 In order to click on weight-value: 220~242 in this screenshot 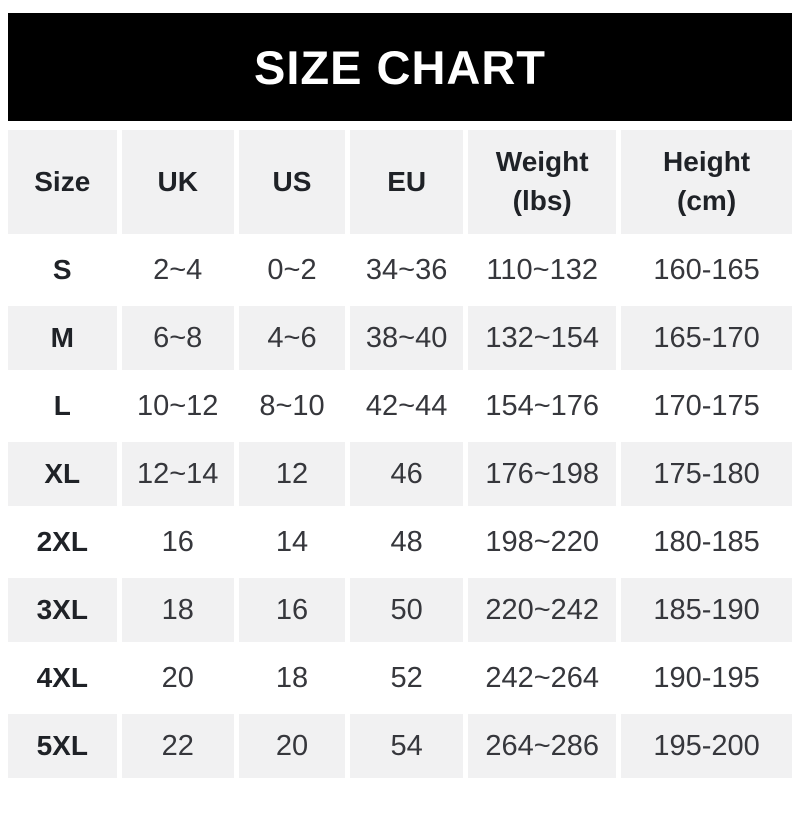, I will do `click(542, 610)`.